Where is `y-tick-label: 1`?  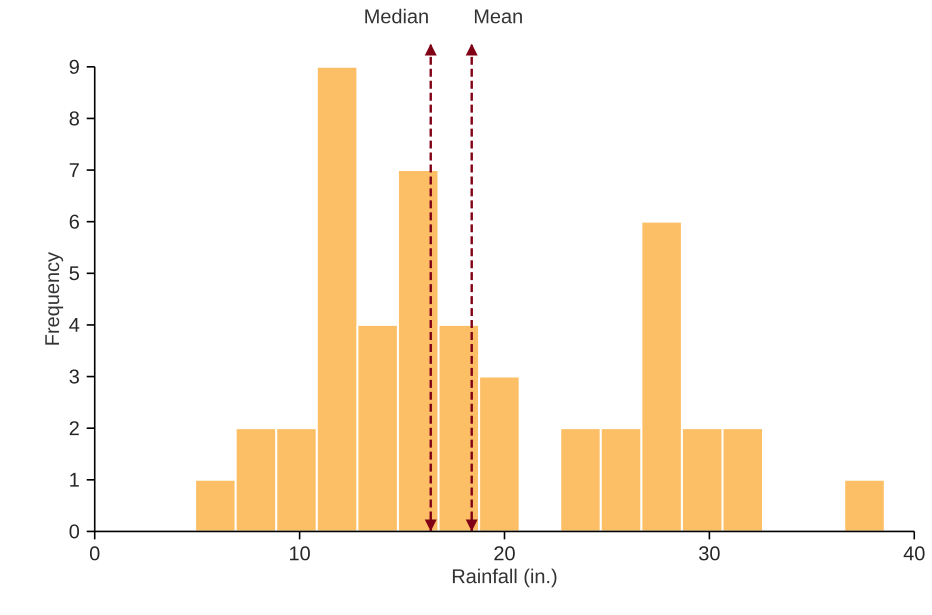
y-tick-label: 1 is located at coordinates (74, 479).